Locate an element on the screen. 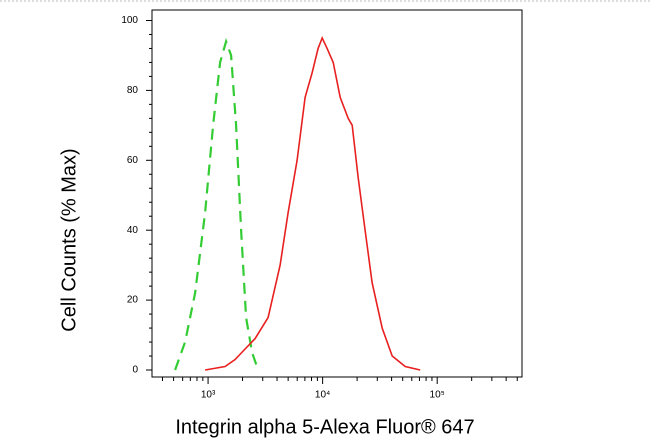  y-tick-label: 0 is located at coordinates (135, 370).